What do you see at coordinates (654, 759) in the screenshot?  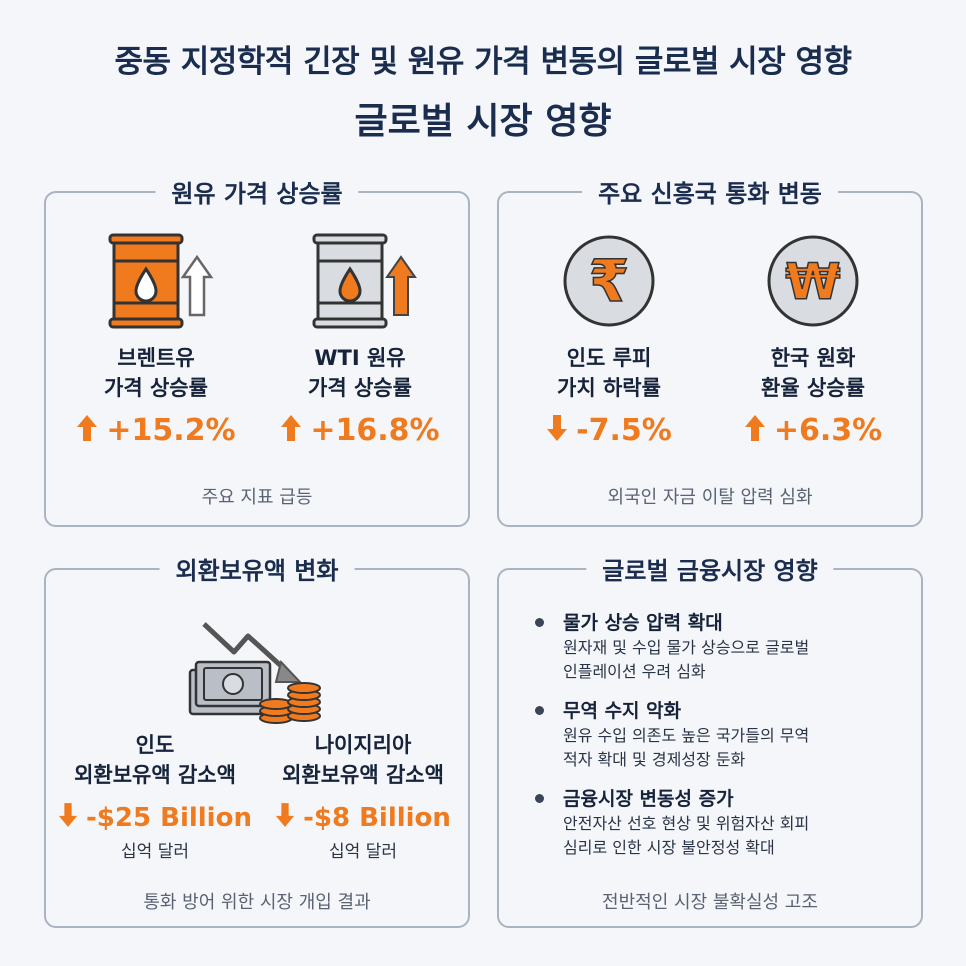 I see `impact-item-line2: 적자 확대 및 경제성장 둔화` at bounding box center [654, 759].